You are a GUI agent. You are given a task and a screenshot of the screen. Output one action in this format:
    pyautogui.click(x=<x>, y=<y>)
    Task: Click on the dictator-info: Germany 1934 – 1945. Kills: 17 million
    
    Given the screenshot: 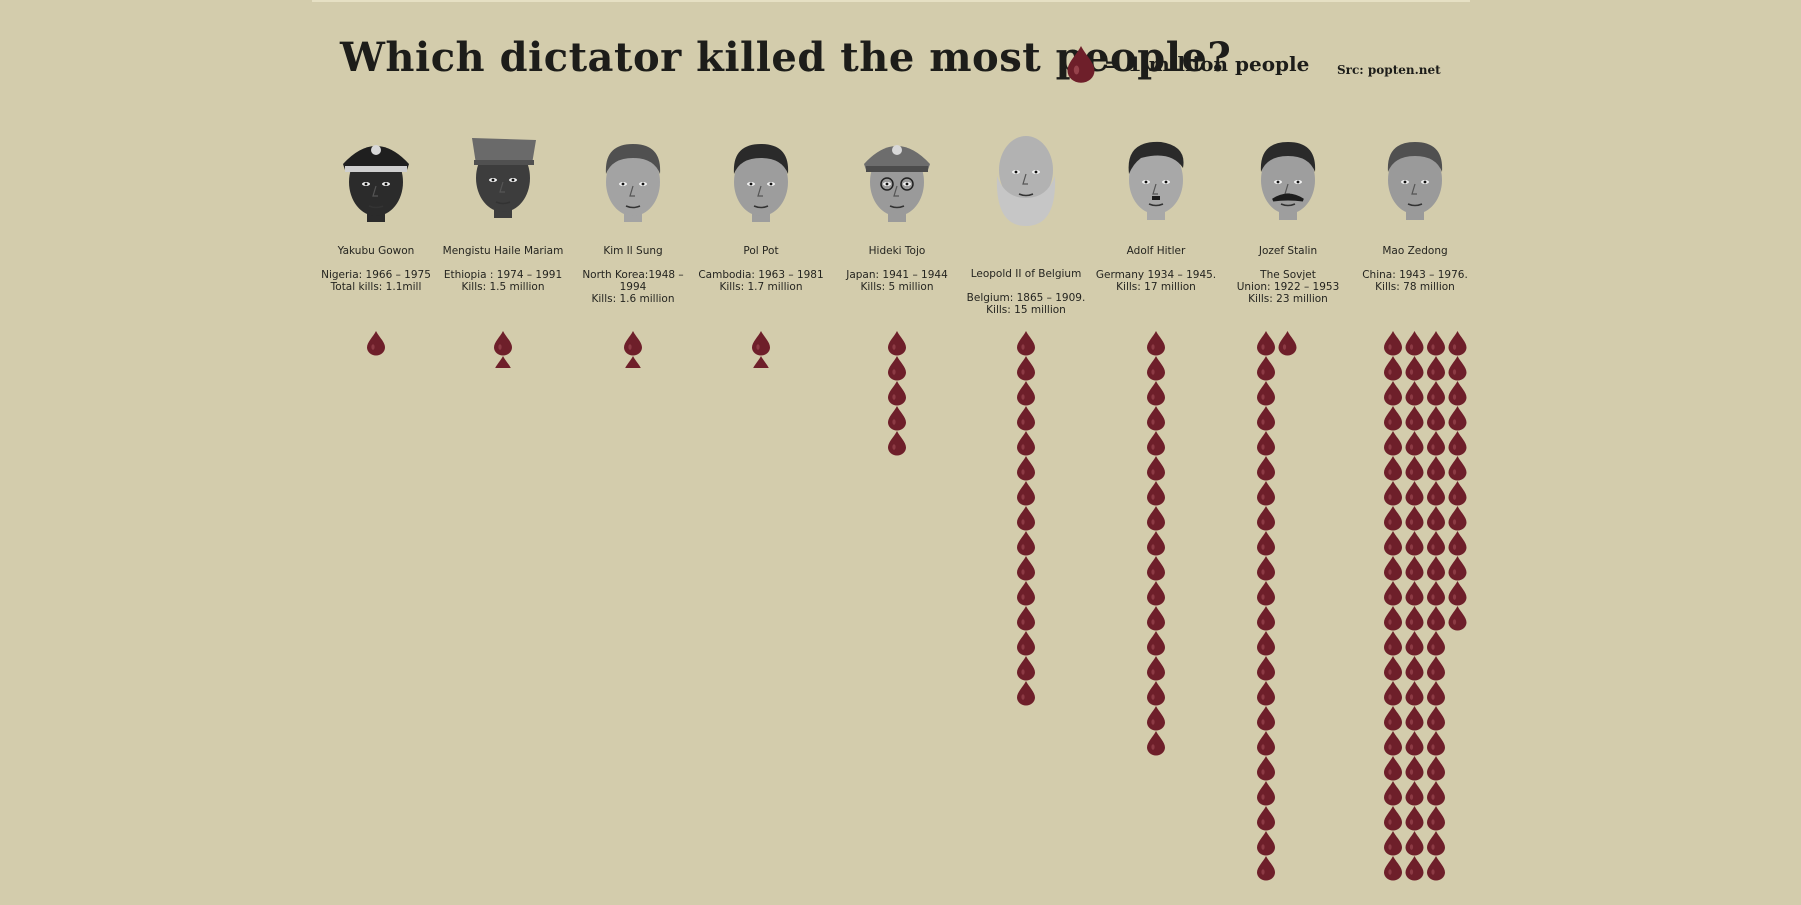 What is the action you would take?
    pyautogui.click(x=1156, y=281)
    